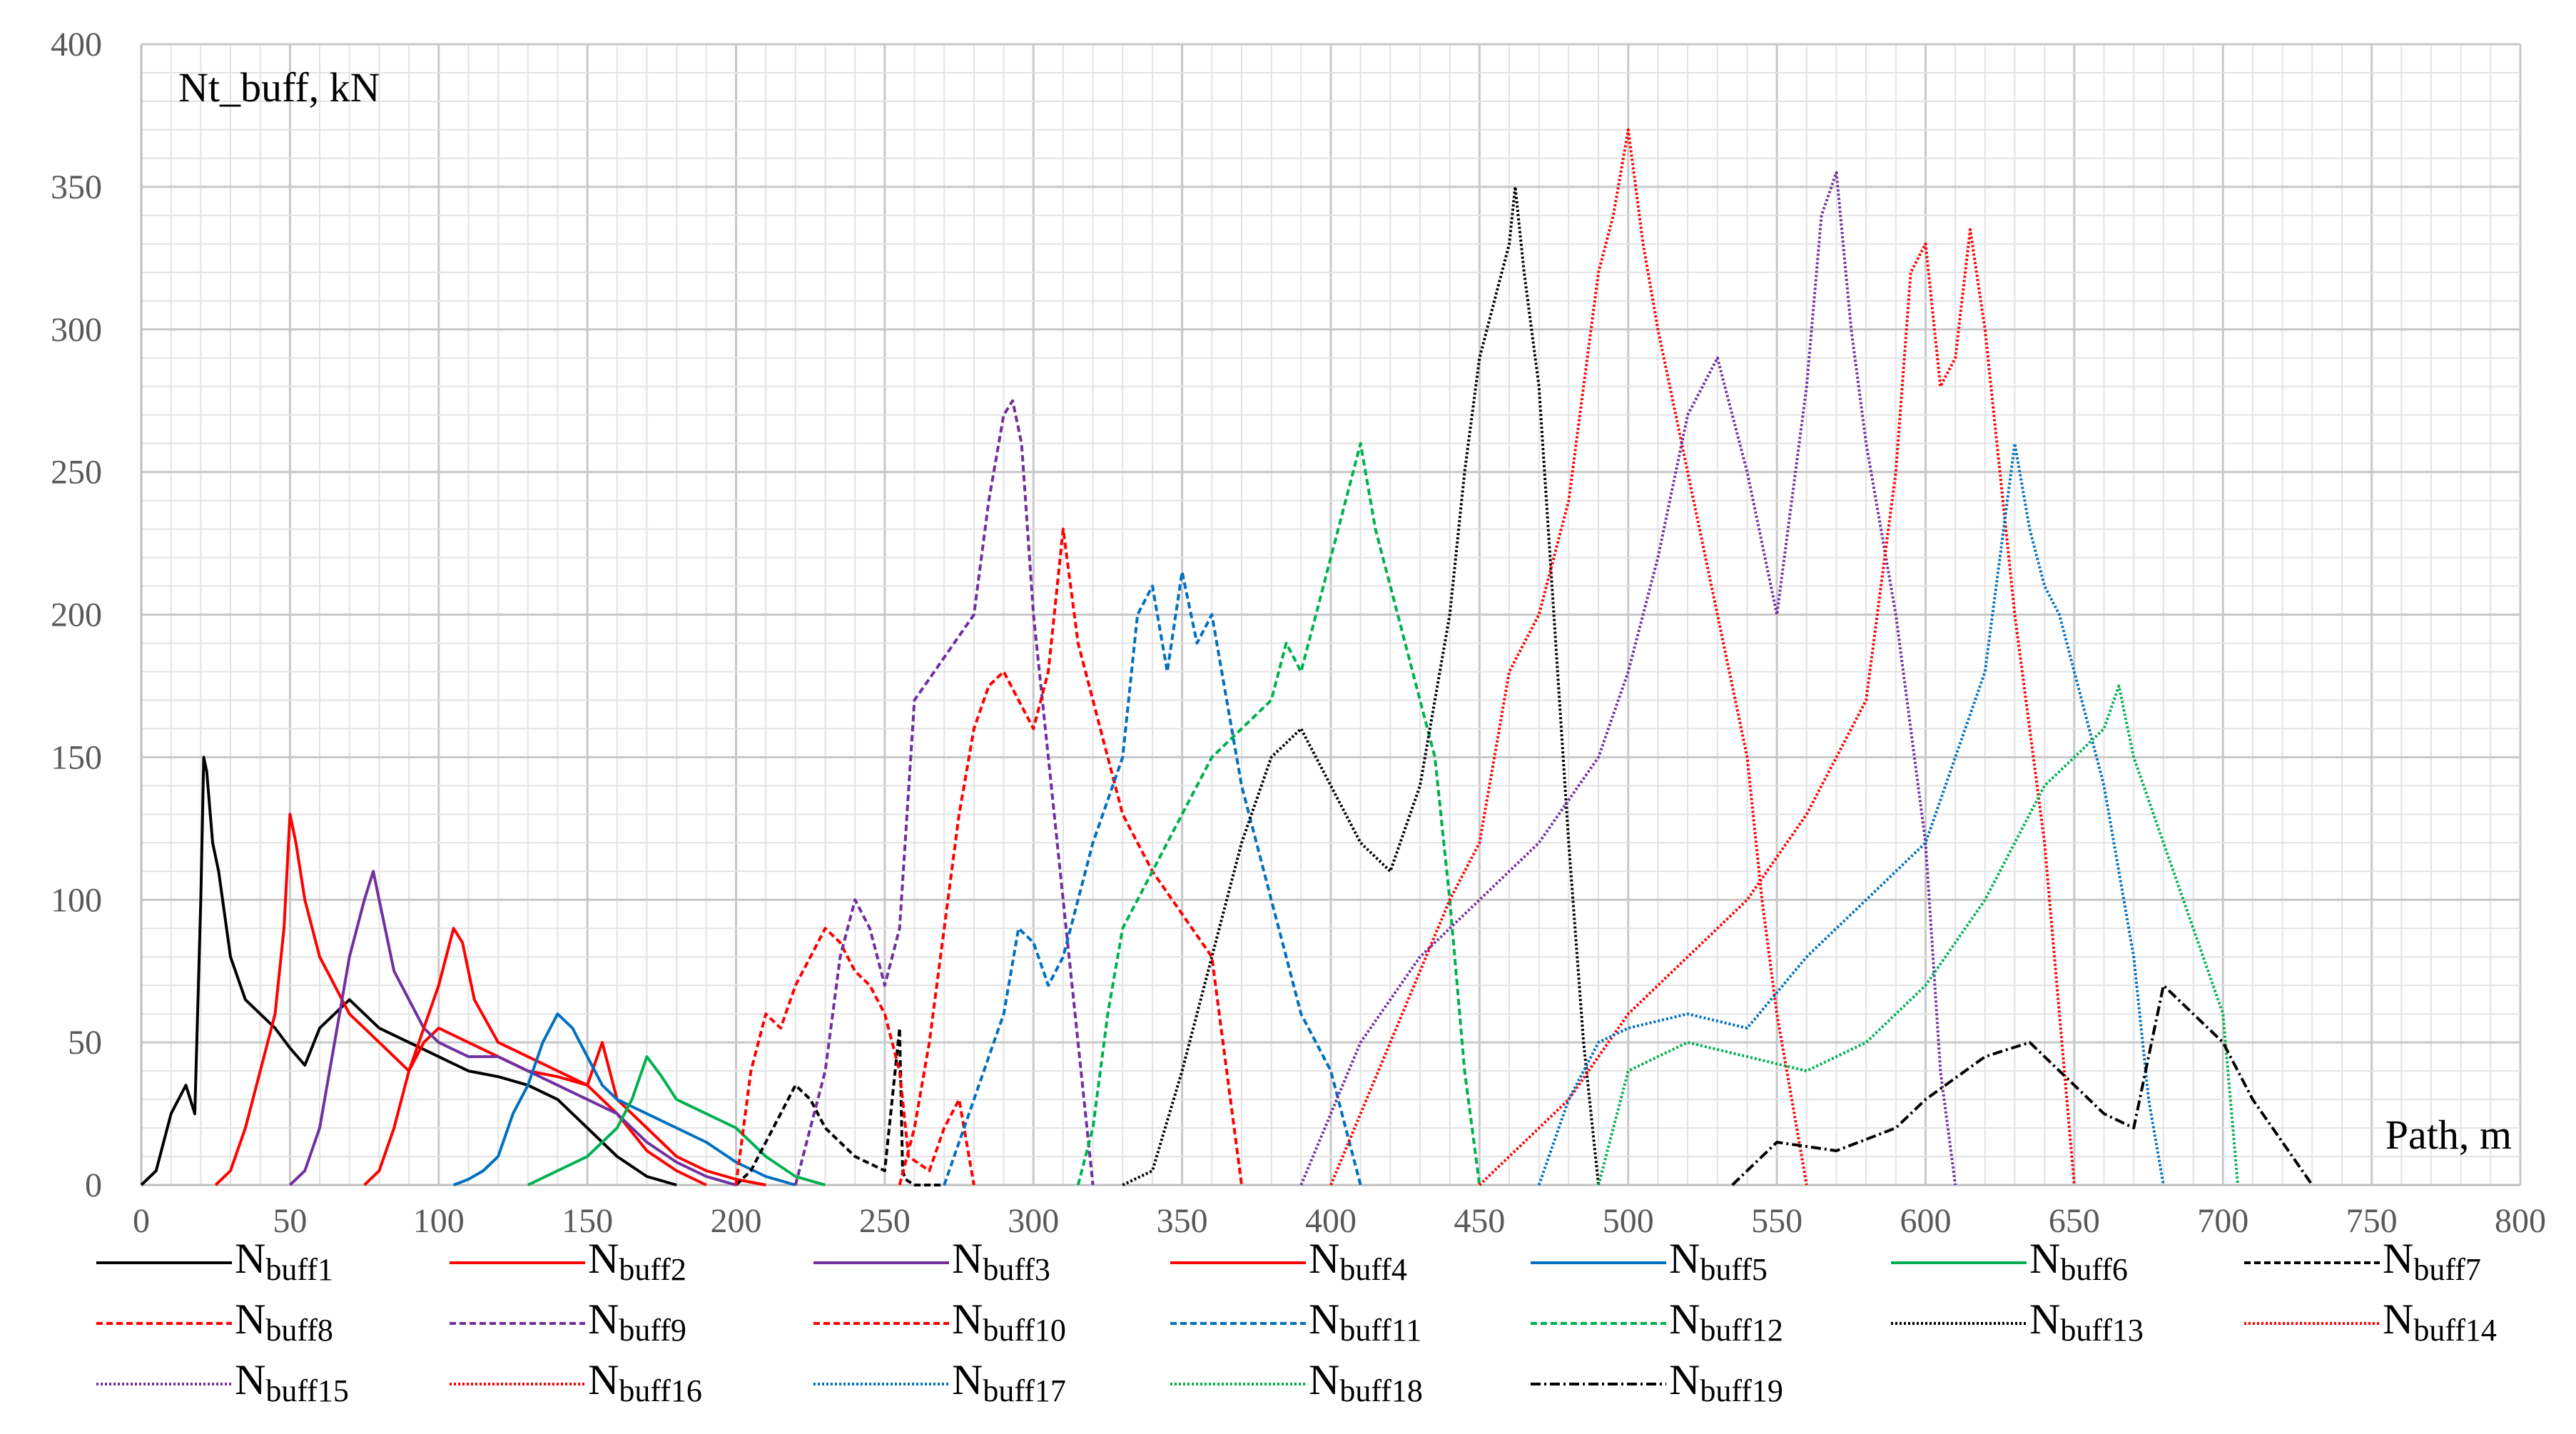 Image resolution: width=2576 pixels, height=1434 pixels. Describe the element at coordinates (290, 1221) in the screenshot. I see `x-tick-label: 50` at that location.